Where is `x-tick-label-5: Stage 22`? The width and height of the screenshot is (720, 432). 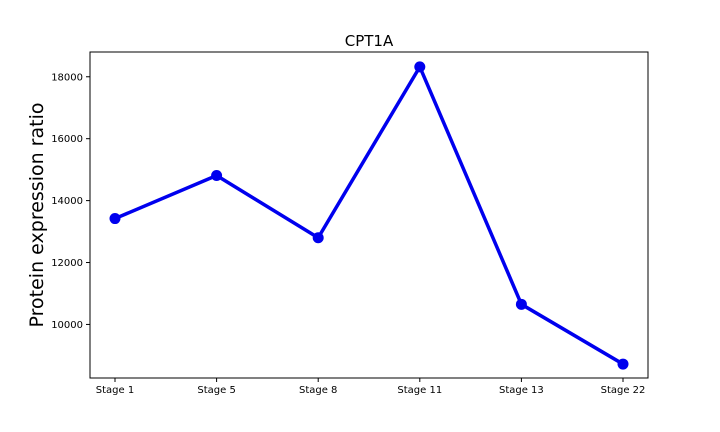 x-tick-label-5: Stage 22 is located at coordinates (623, 390).